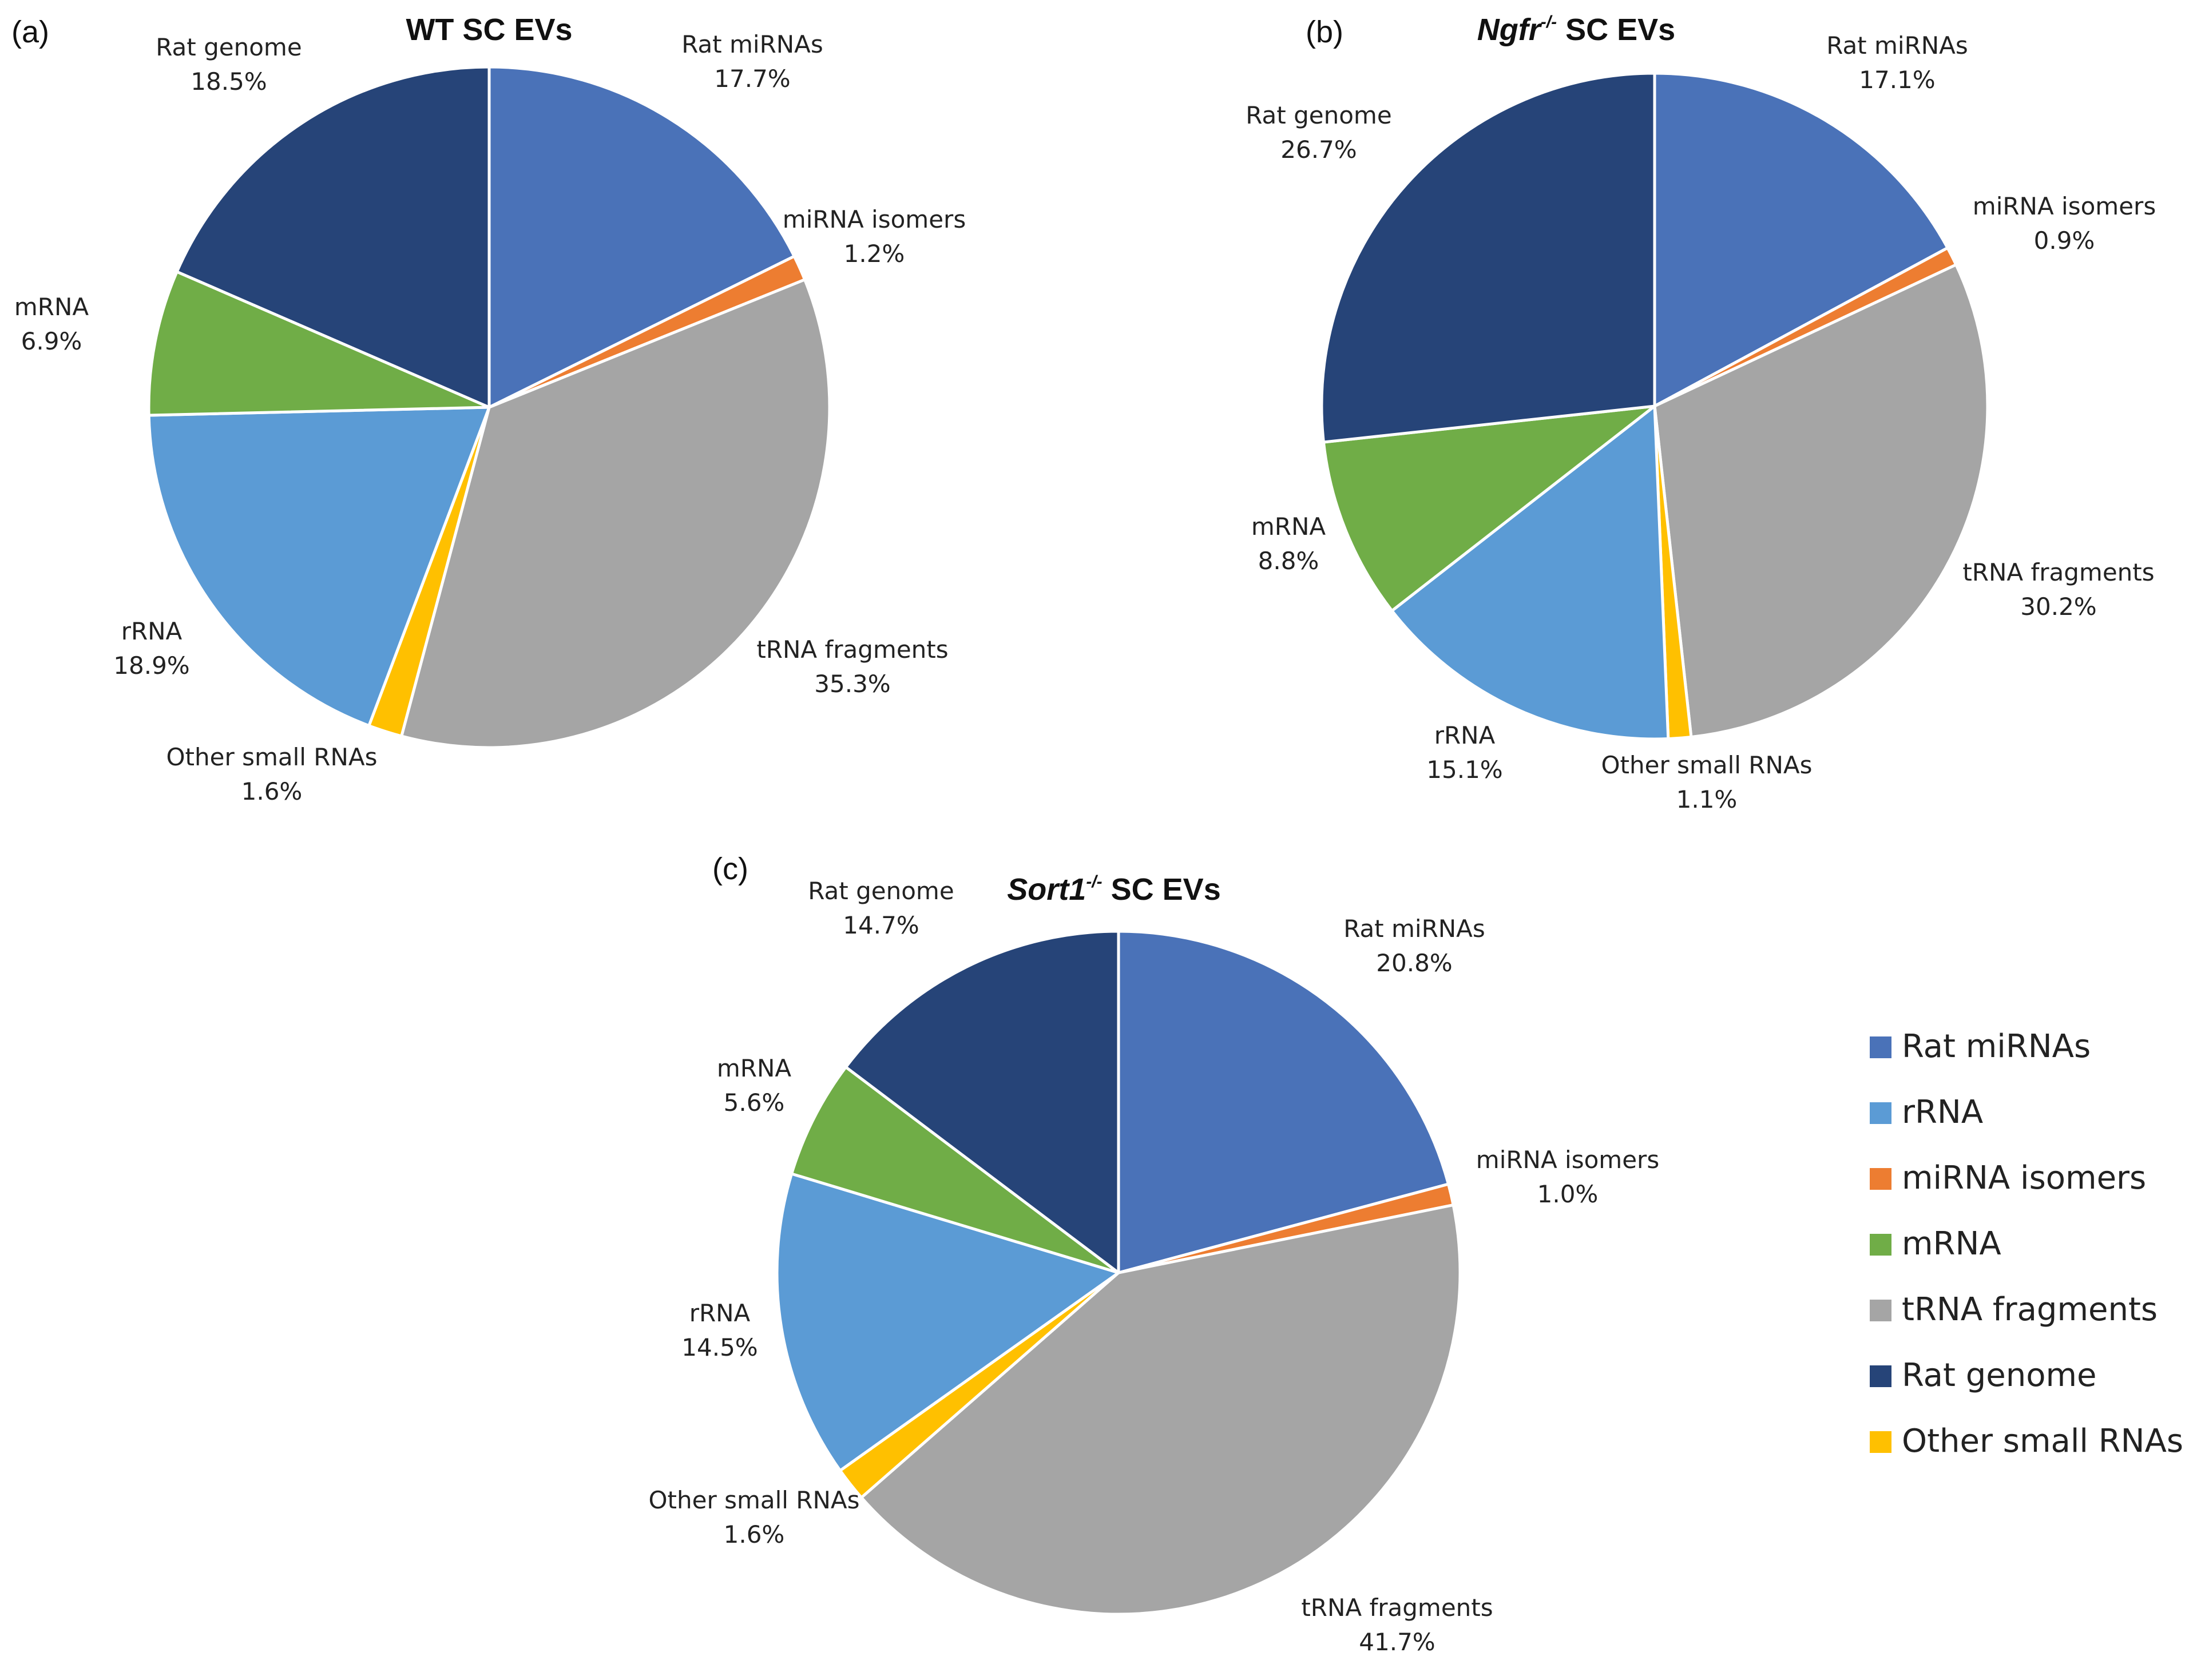 This screenshot has height=1680, width=2193. Describe the element at coordinates (489, 30) in the screenshot. I see `chart-title-wt: WT SC EVs` at that location.